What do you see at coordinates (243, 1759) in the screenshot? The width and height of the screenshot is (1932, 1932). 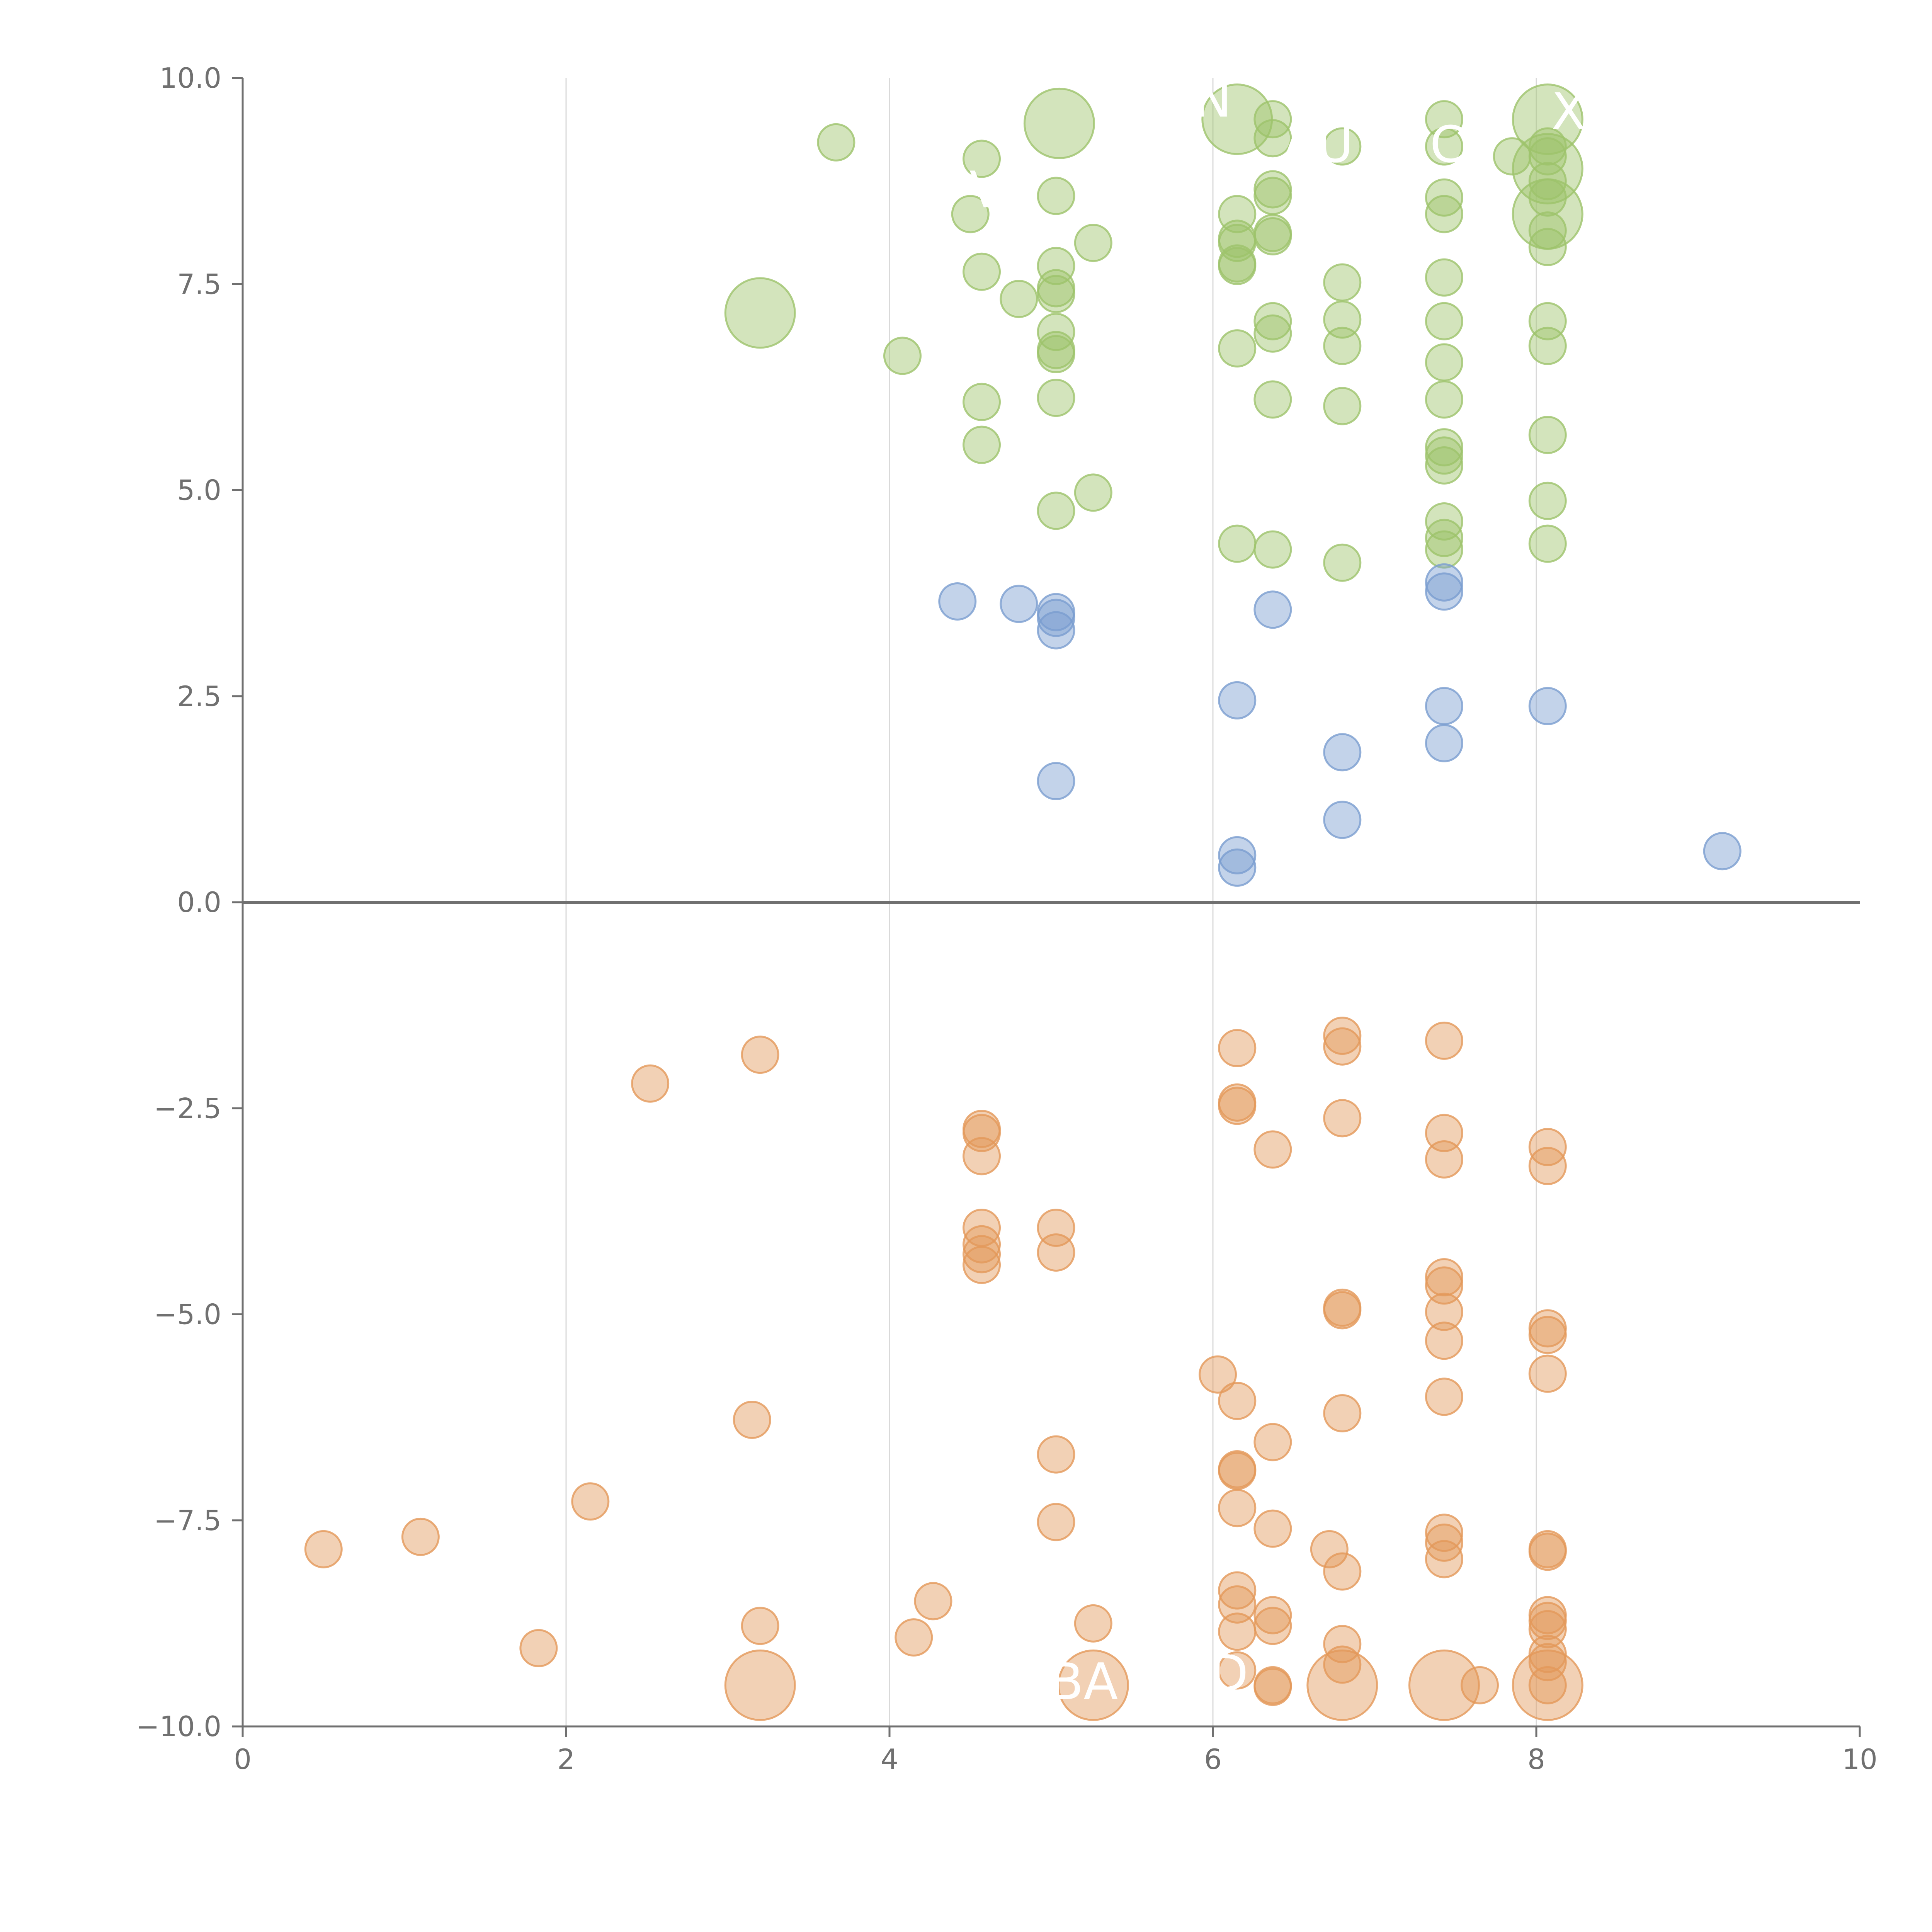 I see `x-tick-label: 0` at bounding box center [243, 1759].